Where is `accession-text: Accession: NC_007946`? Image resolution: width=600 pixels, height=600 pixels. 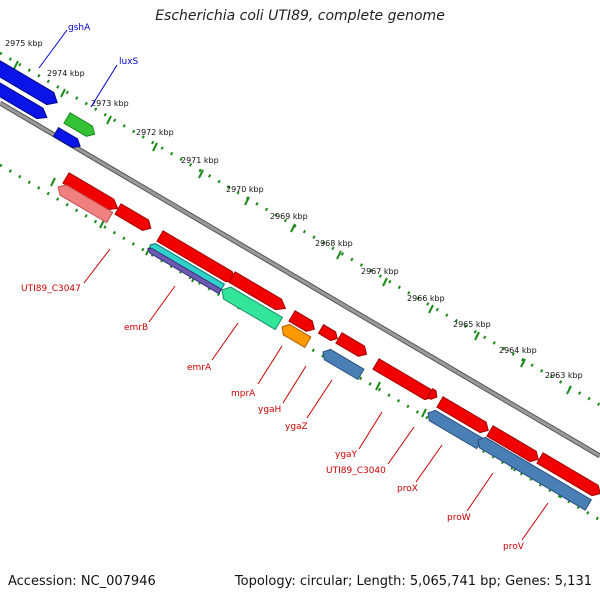 accession-text: Accession: NC_007946 is located at coordinates (82, 581).